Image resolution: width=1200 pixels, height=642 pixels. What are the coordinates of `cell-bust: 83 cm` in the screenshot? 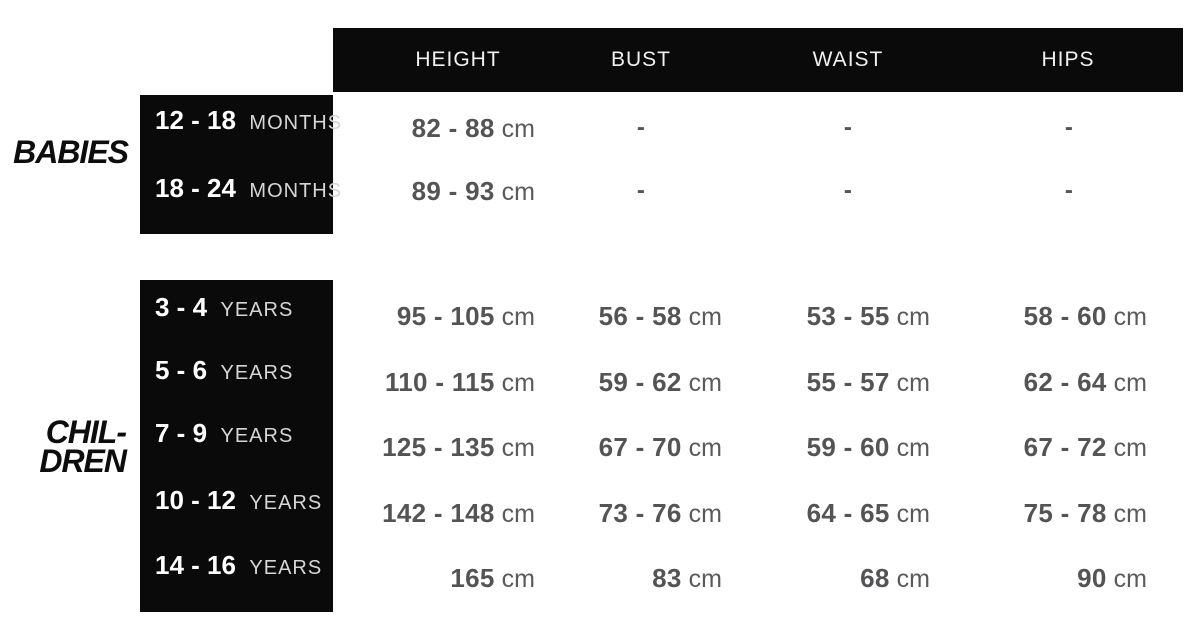 It's located at (687, 578).